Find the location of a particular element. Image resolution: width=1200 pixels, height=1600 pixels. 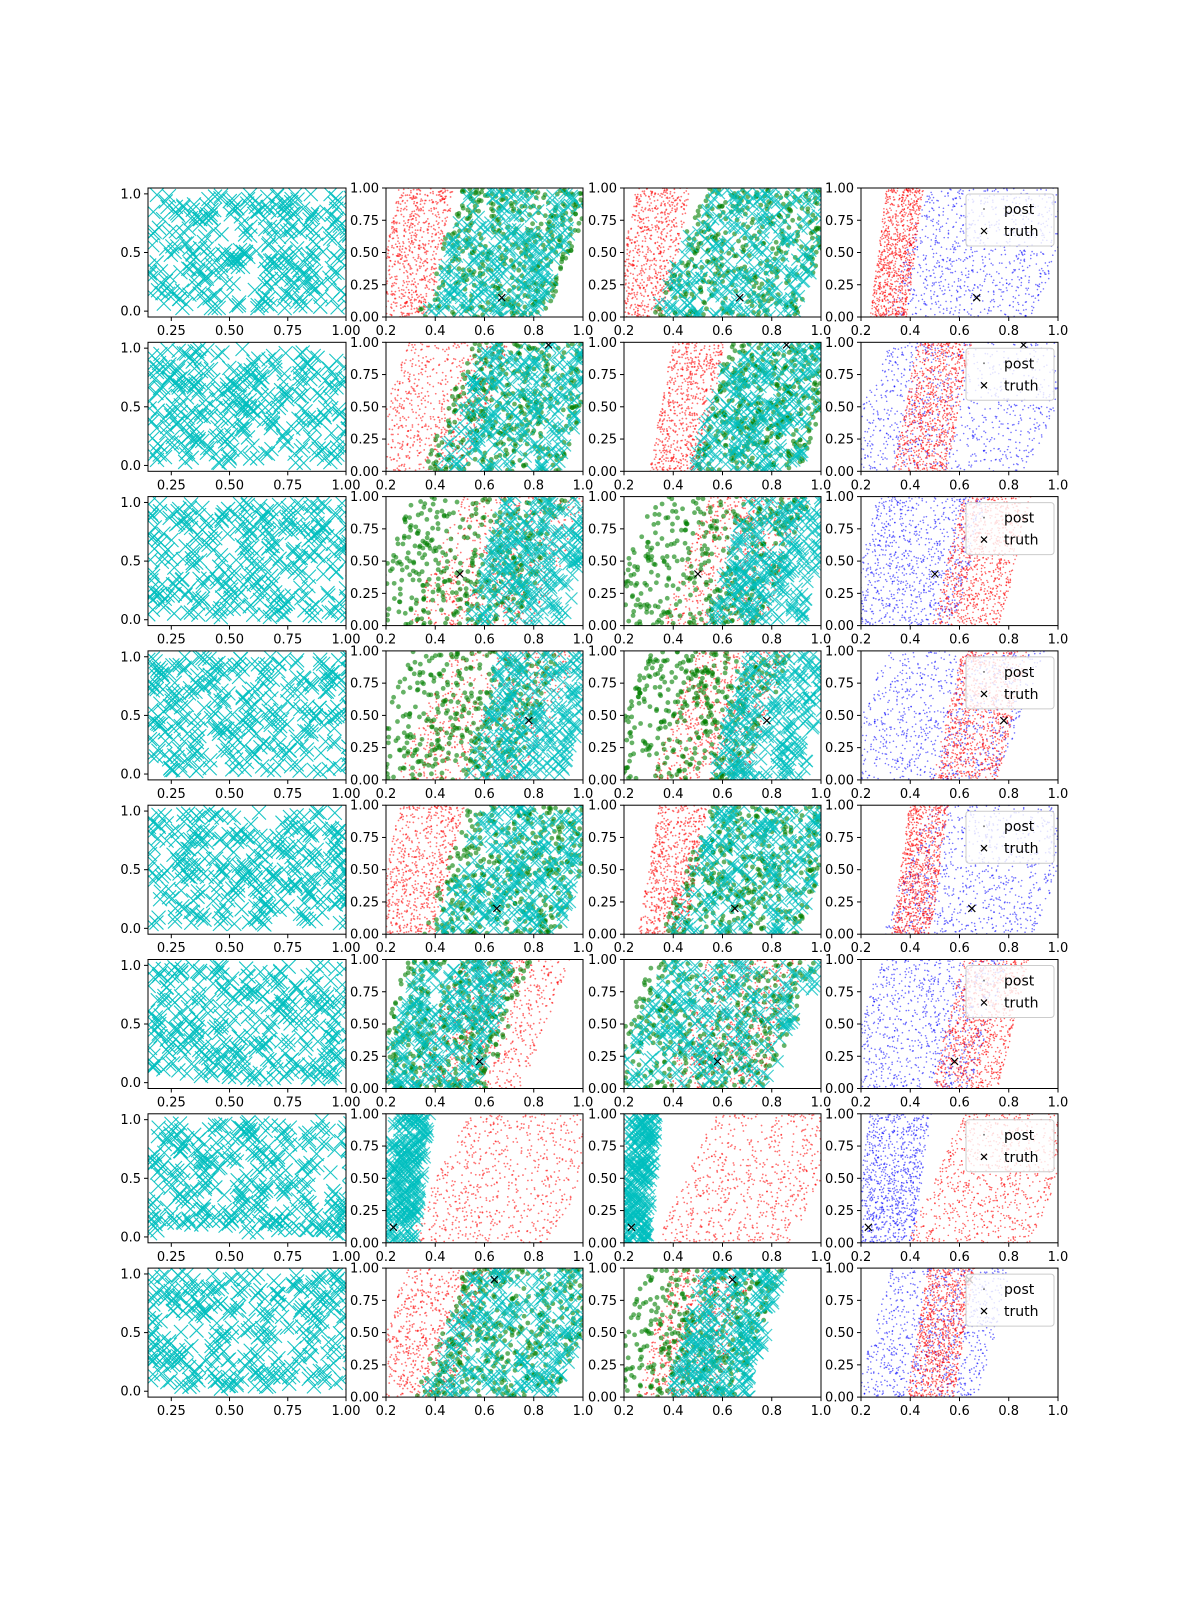

y-tick-label: 0.0 is located at coordinates (130, 312).